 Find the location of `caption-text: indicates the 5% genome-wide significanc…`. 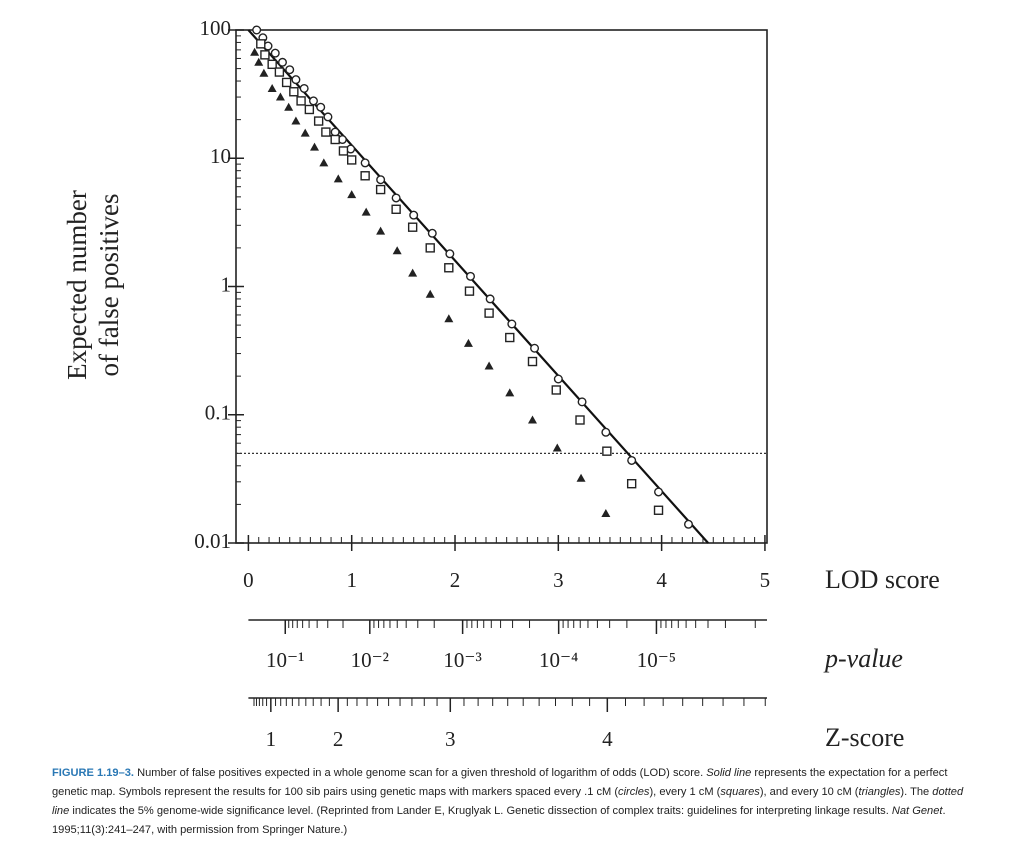

caption-text: indicates the 5% genome-wide significanc… is located at coordinates (480, 811).